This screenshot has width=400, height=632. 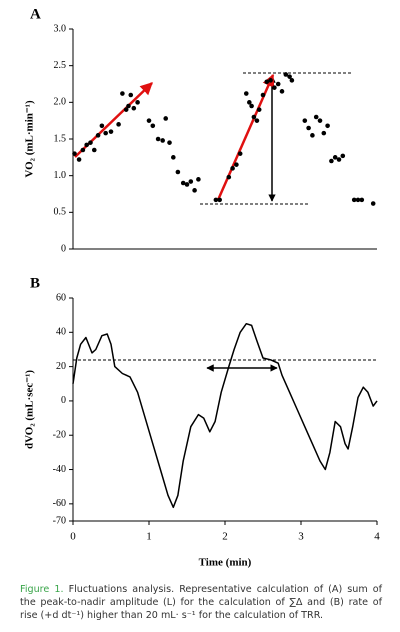 What do you see at coordinates (60, 65) in the screenshot?
I see `y-tick-label: 2.5` at bounding box center [60, 65].